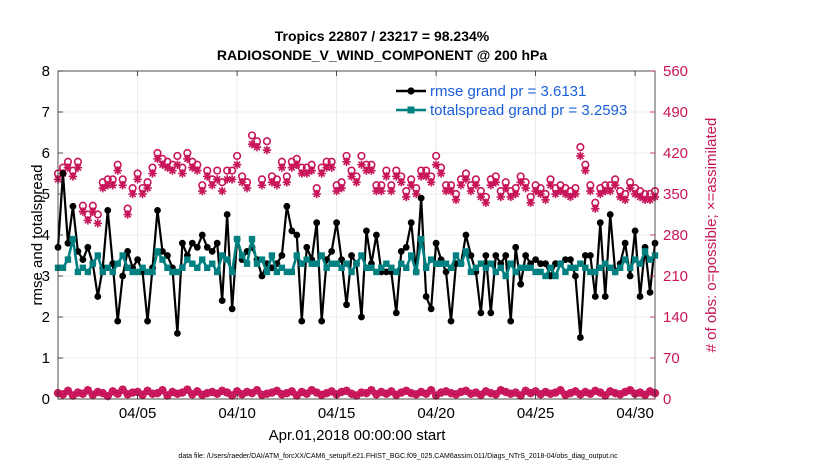 The width and height of the screenshot is (830, 470). Describe the element at coordinates (436, 413) in the screenshot. I see `x-tick-label: 04/20` at that location.